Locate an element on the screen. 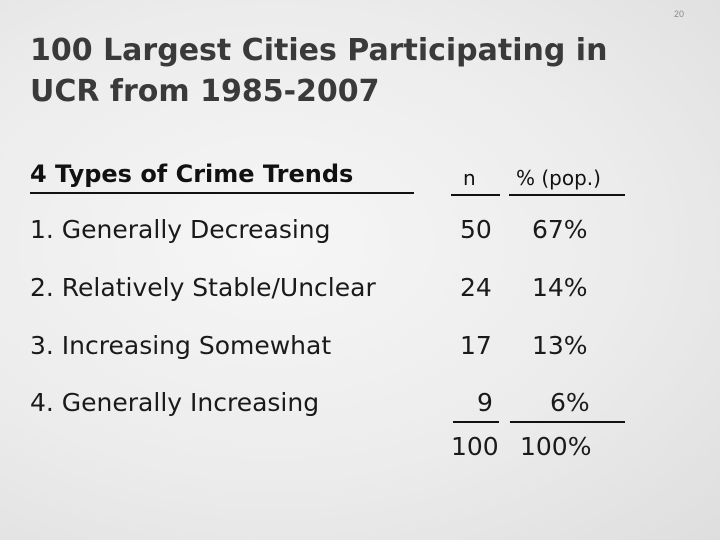  row-4-label: 4. Generally Increasing is located at coordinates (175, 402).